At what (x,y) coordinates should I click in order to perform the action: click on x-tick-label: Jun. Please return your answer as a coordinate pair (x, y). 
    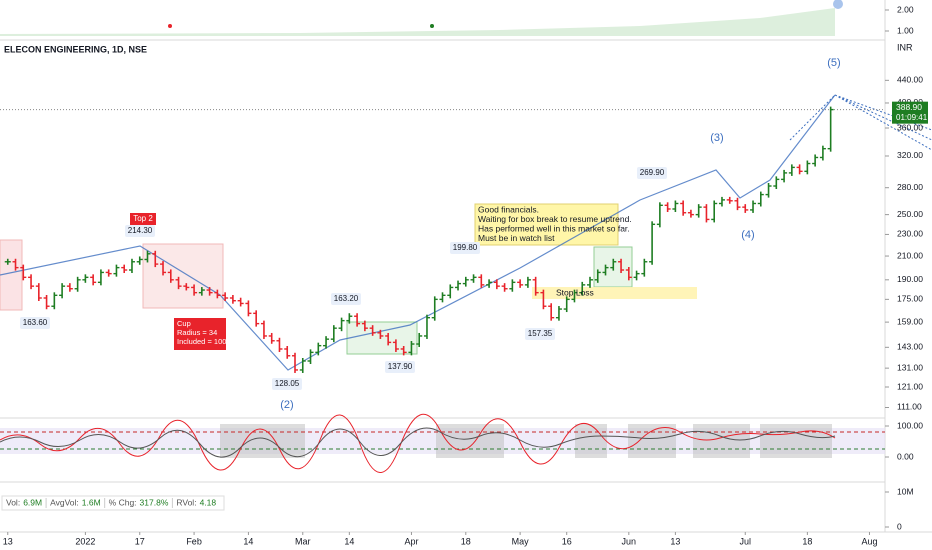
    Looking at the image, I should click on (629, 541).